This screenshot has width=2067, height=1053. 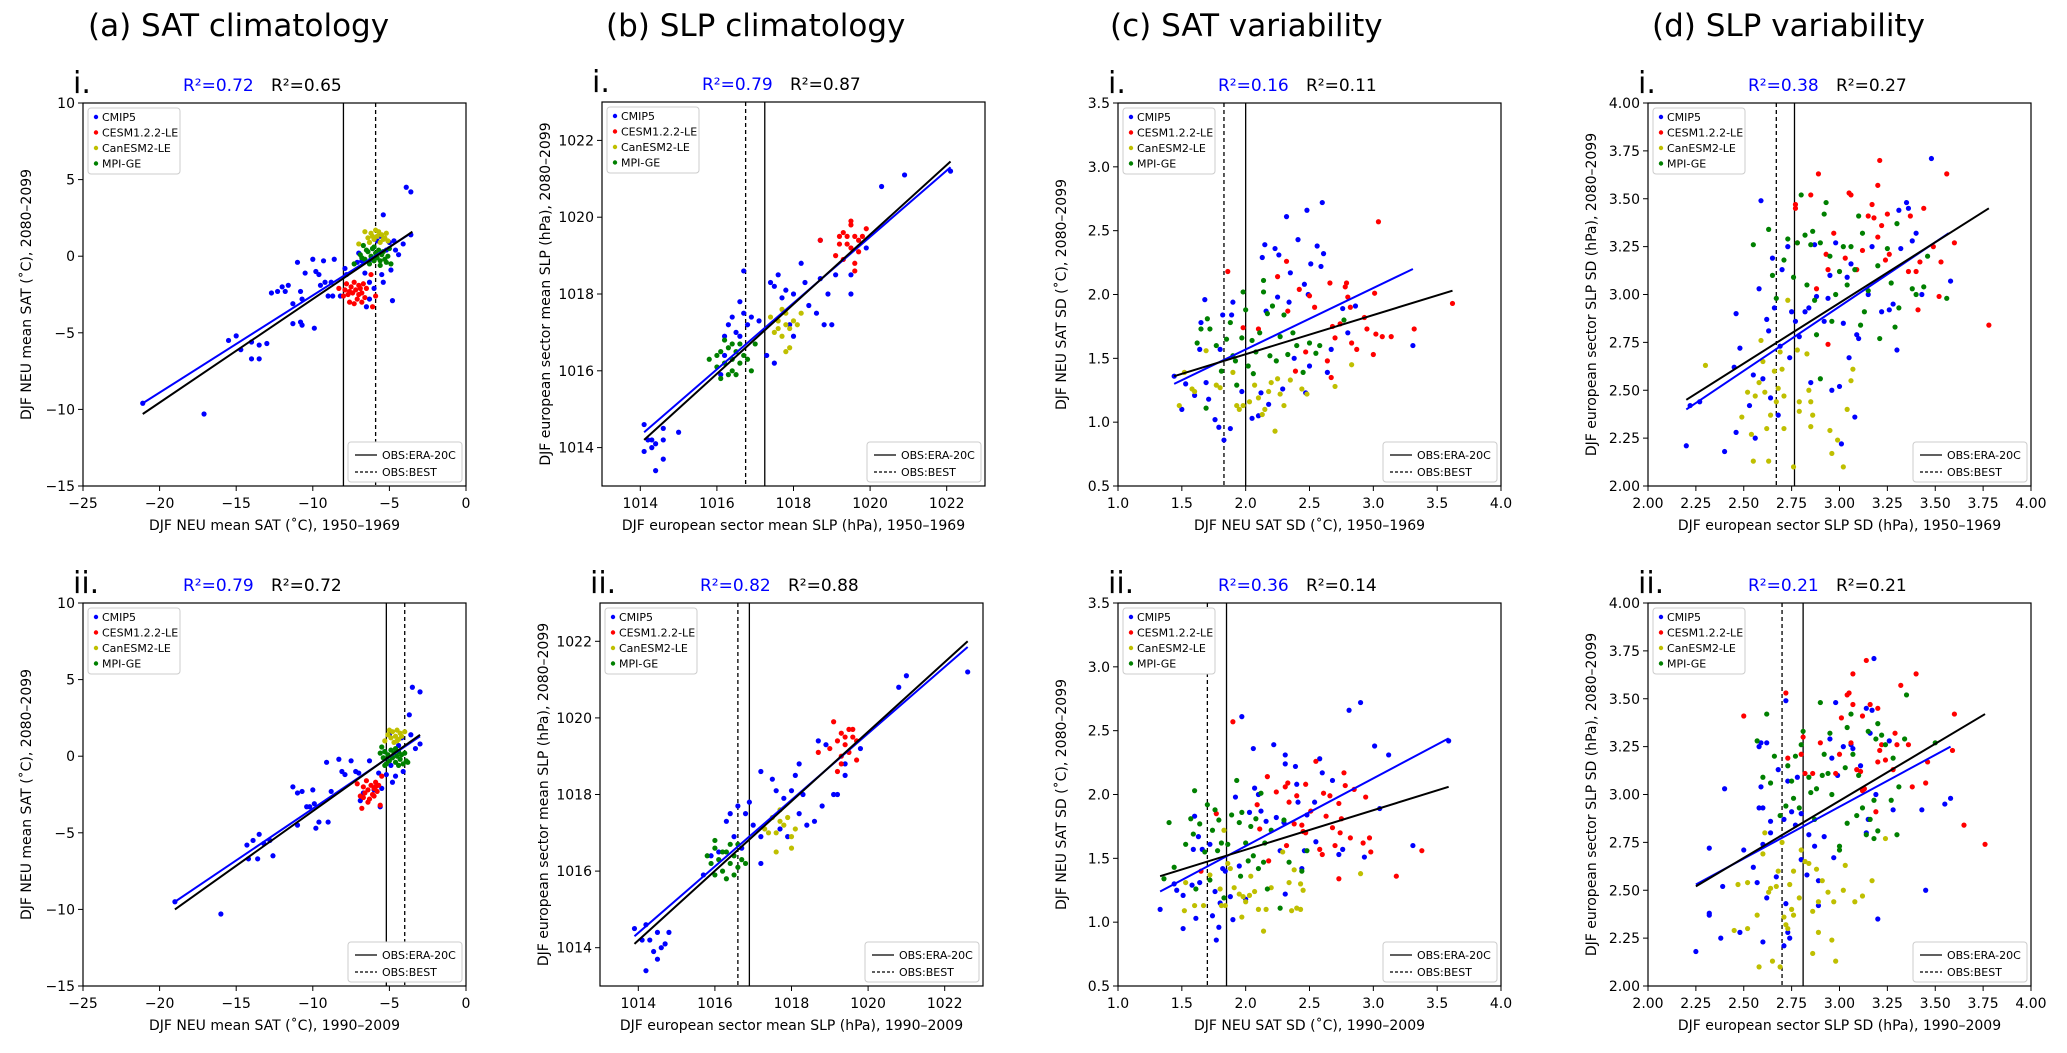 What do you see at coordinates (60, 410) in the screenshot?
I see `y-tick-label: −10` at bounding box center [60, 410].